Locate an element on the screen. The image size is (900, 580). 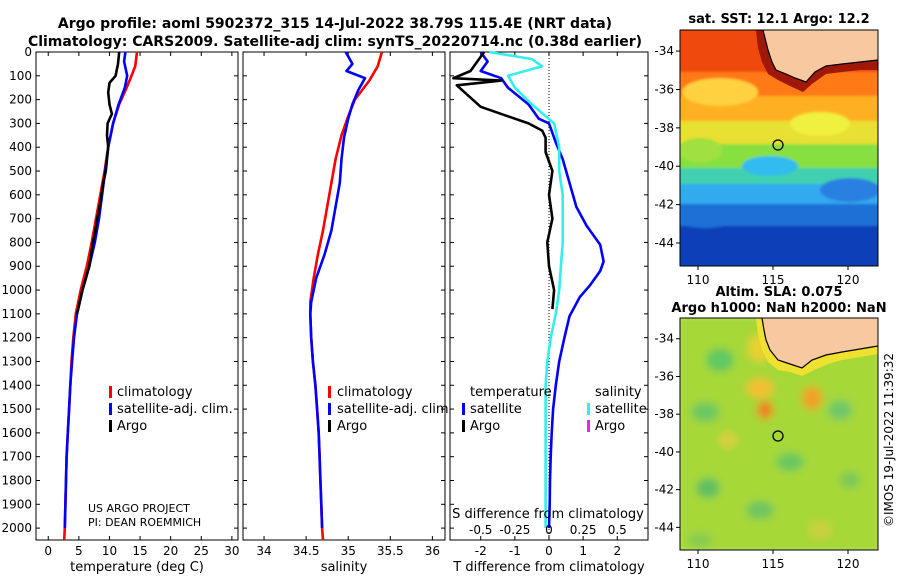
depth-tick-label: 1100 is located at coordinates (16, 314).